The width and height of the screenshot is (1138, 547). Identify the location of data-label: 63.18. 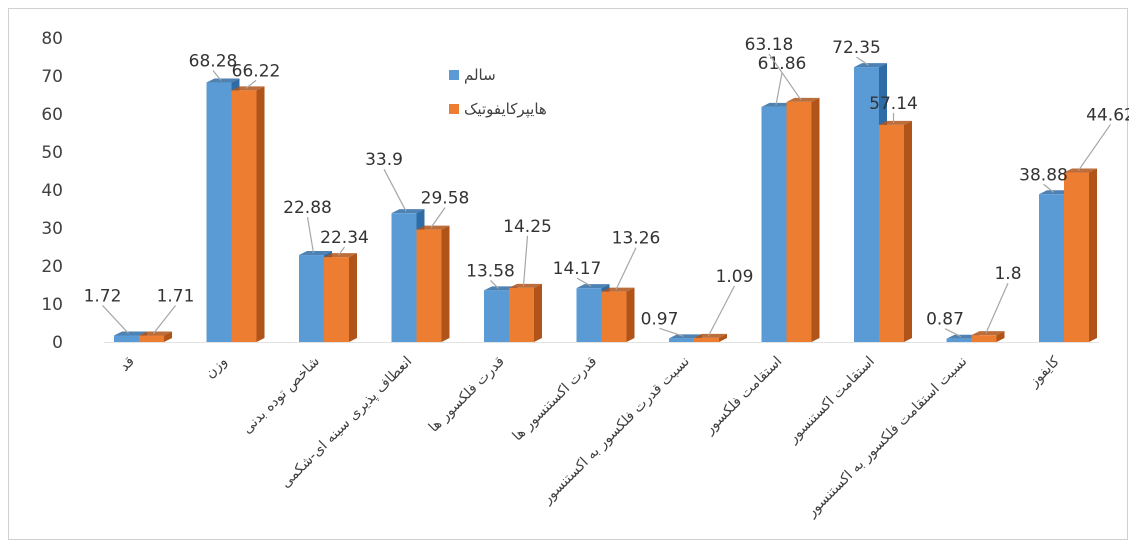
(769, 45).